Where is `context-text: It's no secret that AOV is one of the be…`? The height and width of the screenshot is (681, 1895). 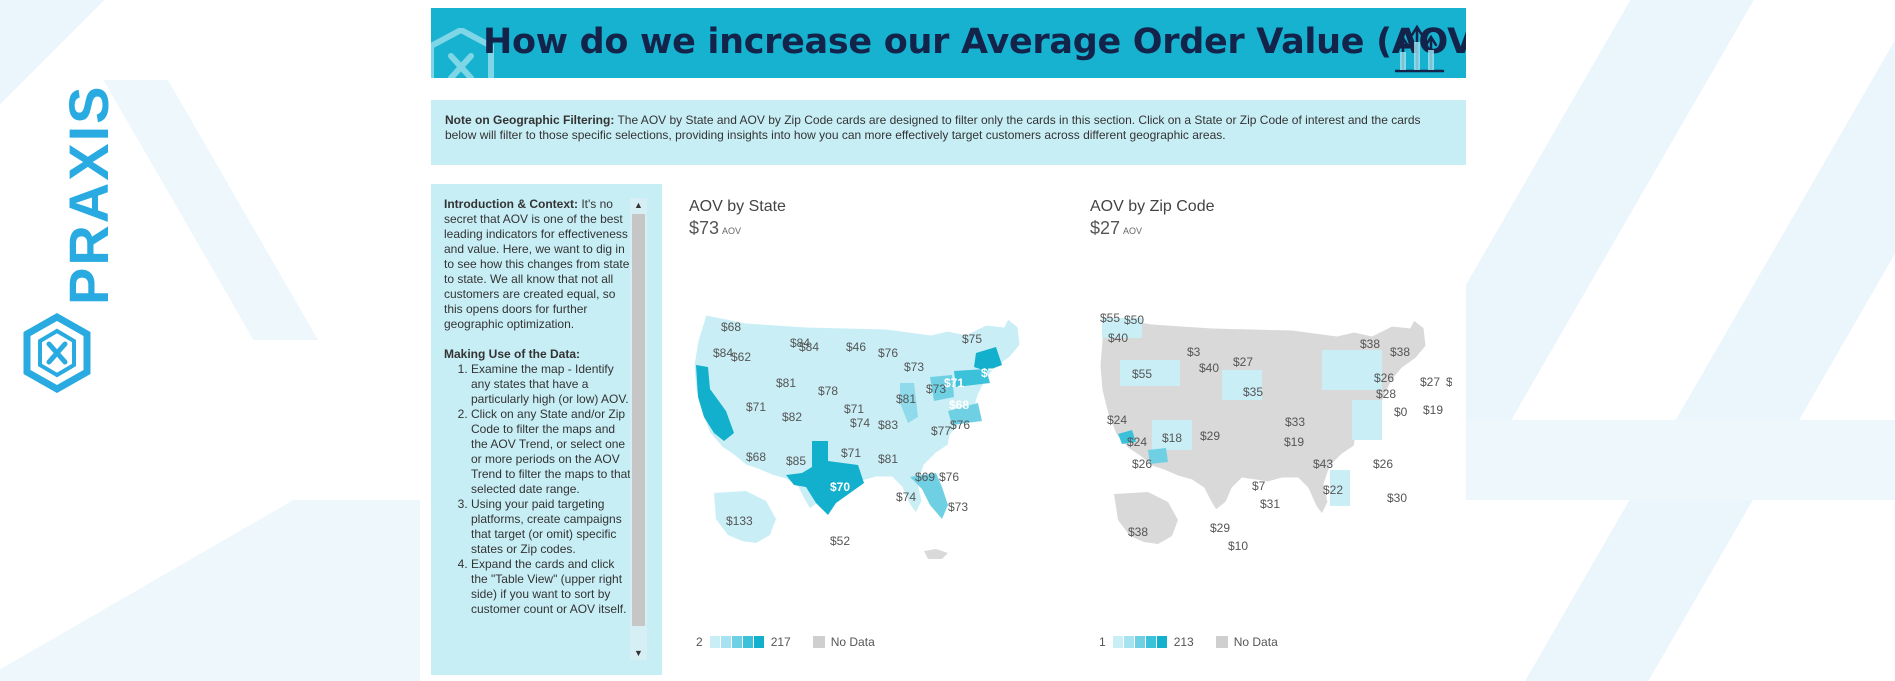 context-text: It's no secret that AOV is one of the be… is located at coordinates (537, 264).